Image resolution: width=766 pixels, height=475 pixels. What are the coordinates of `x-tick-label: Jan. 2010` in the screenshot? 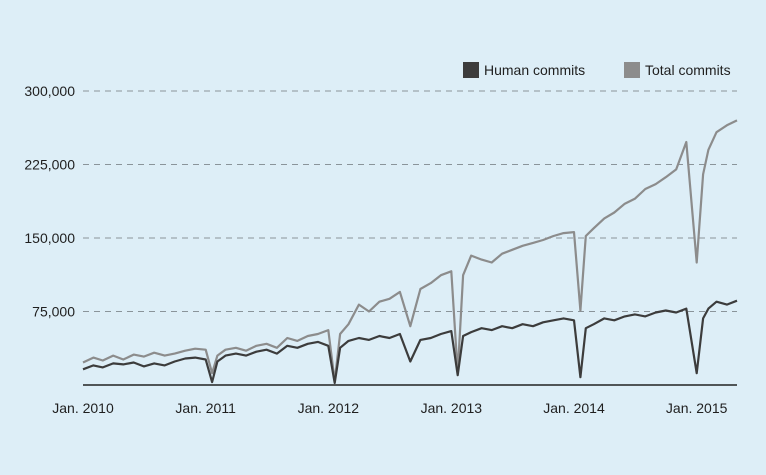 It's located at (83, 408).